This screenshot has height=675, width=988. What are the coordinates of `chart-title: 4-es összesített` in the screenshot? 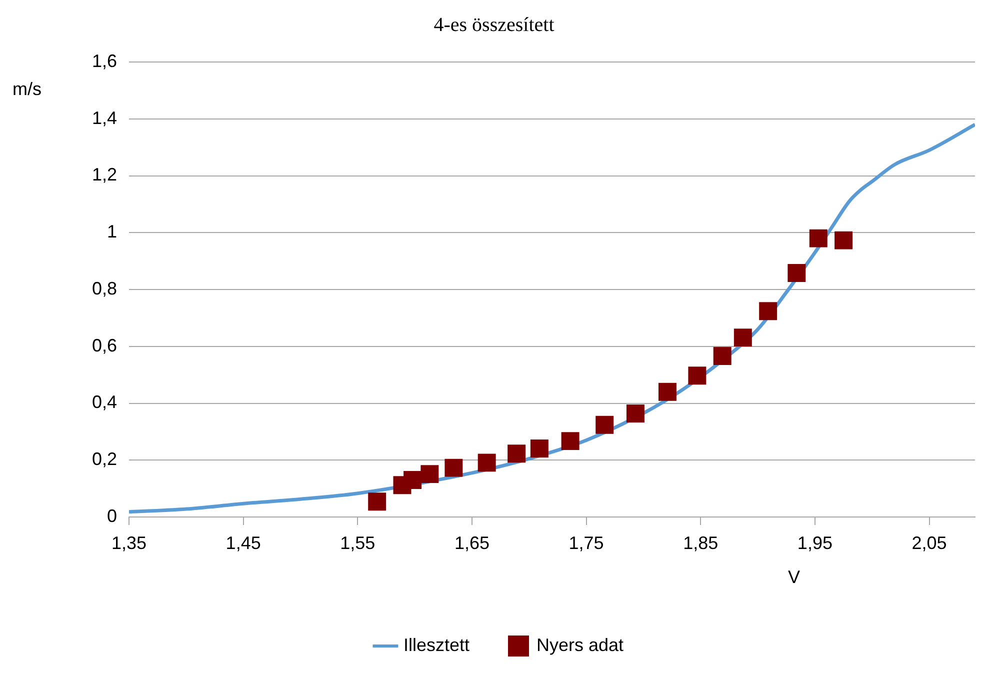 It's located at (494, 25).